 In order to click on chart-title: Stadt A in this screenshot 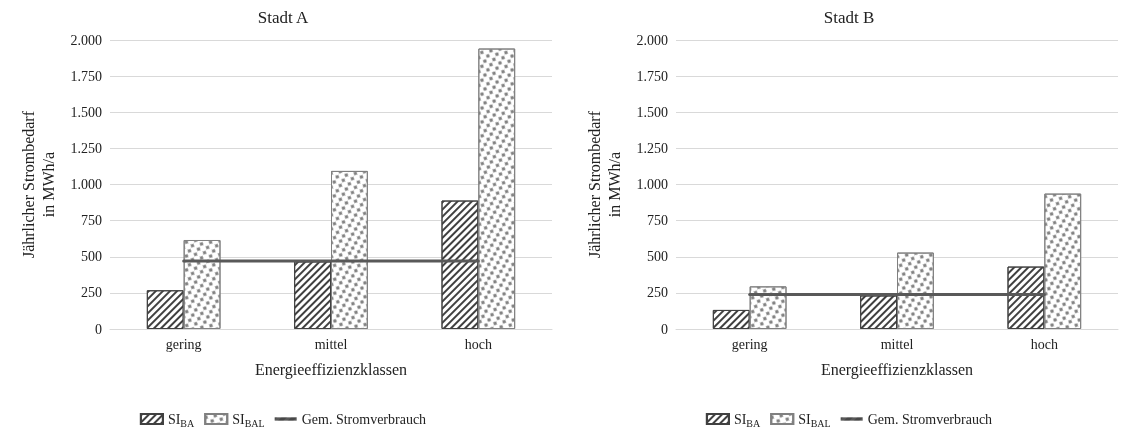, I will do `click(283, 17)`.